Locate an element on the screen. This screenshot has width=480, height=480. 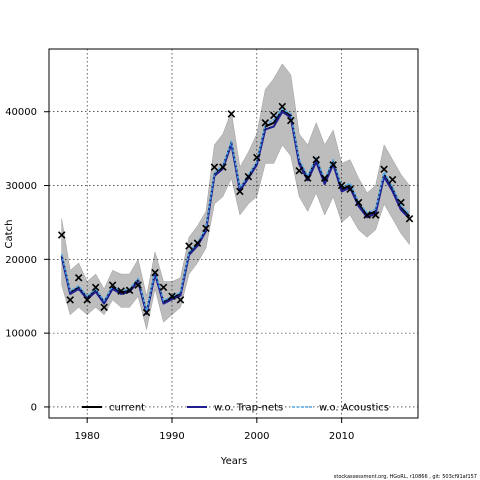
x-tick-label-1980: 1980 is located at coordinates (86, 436).